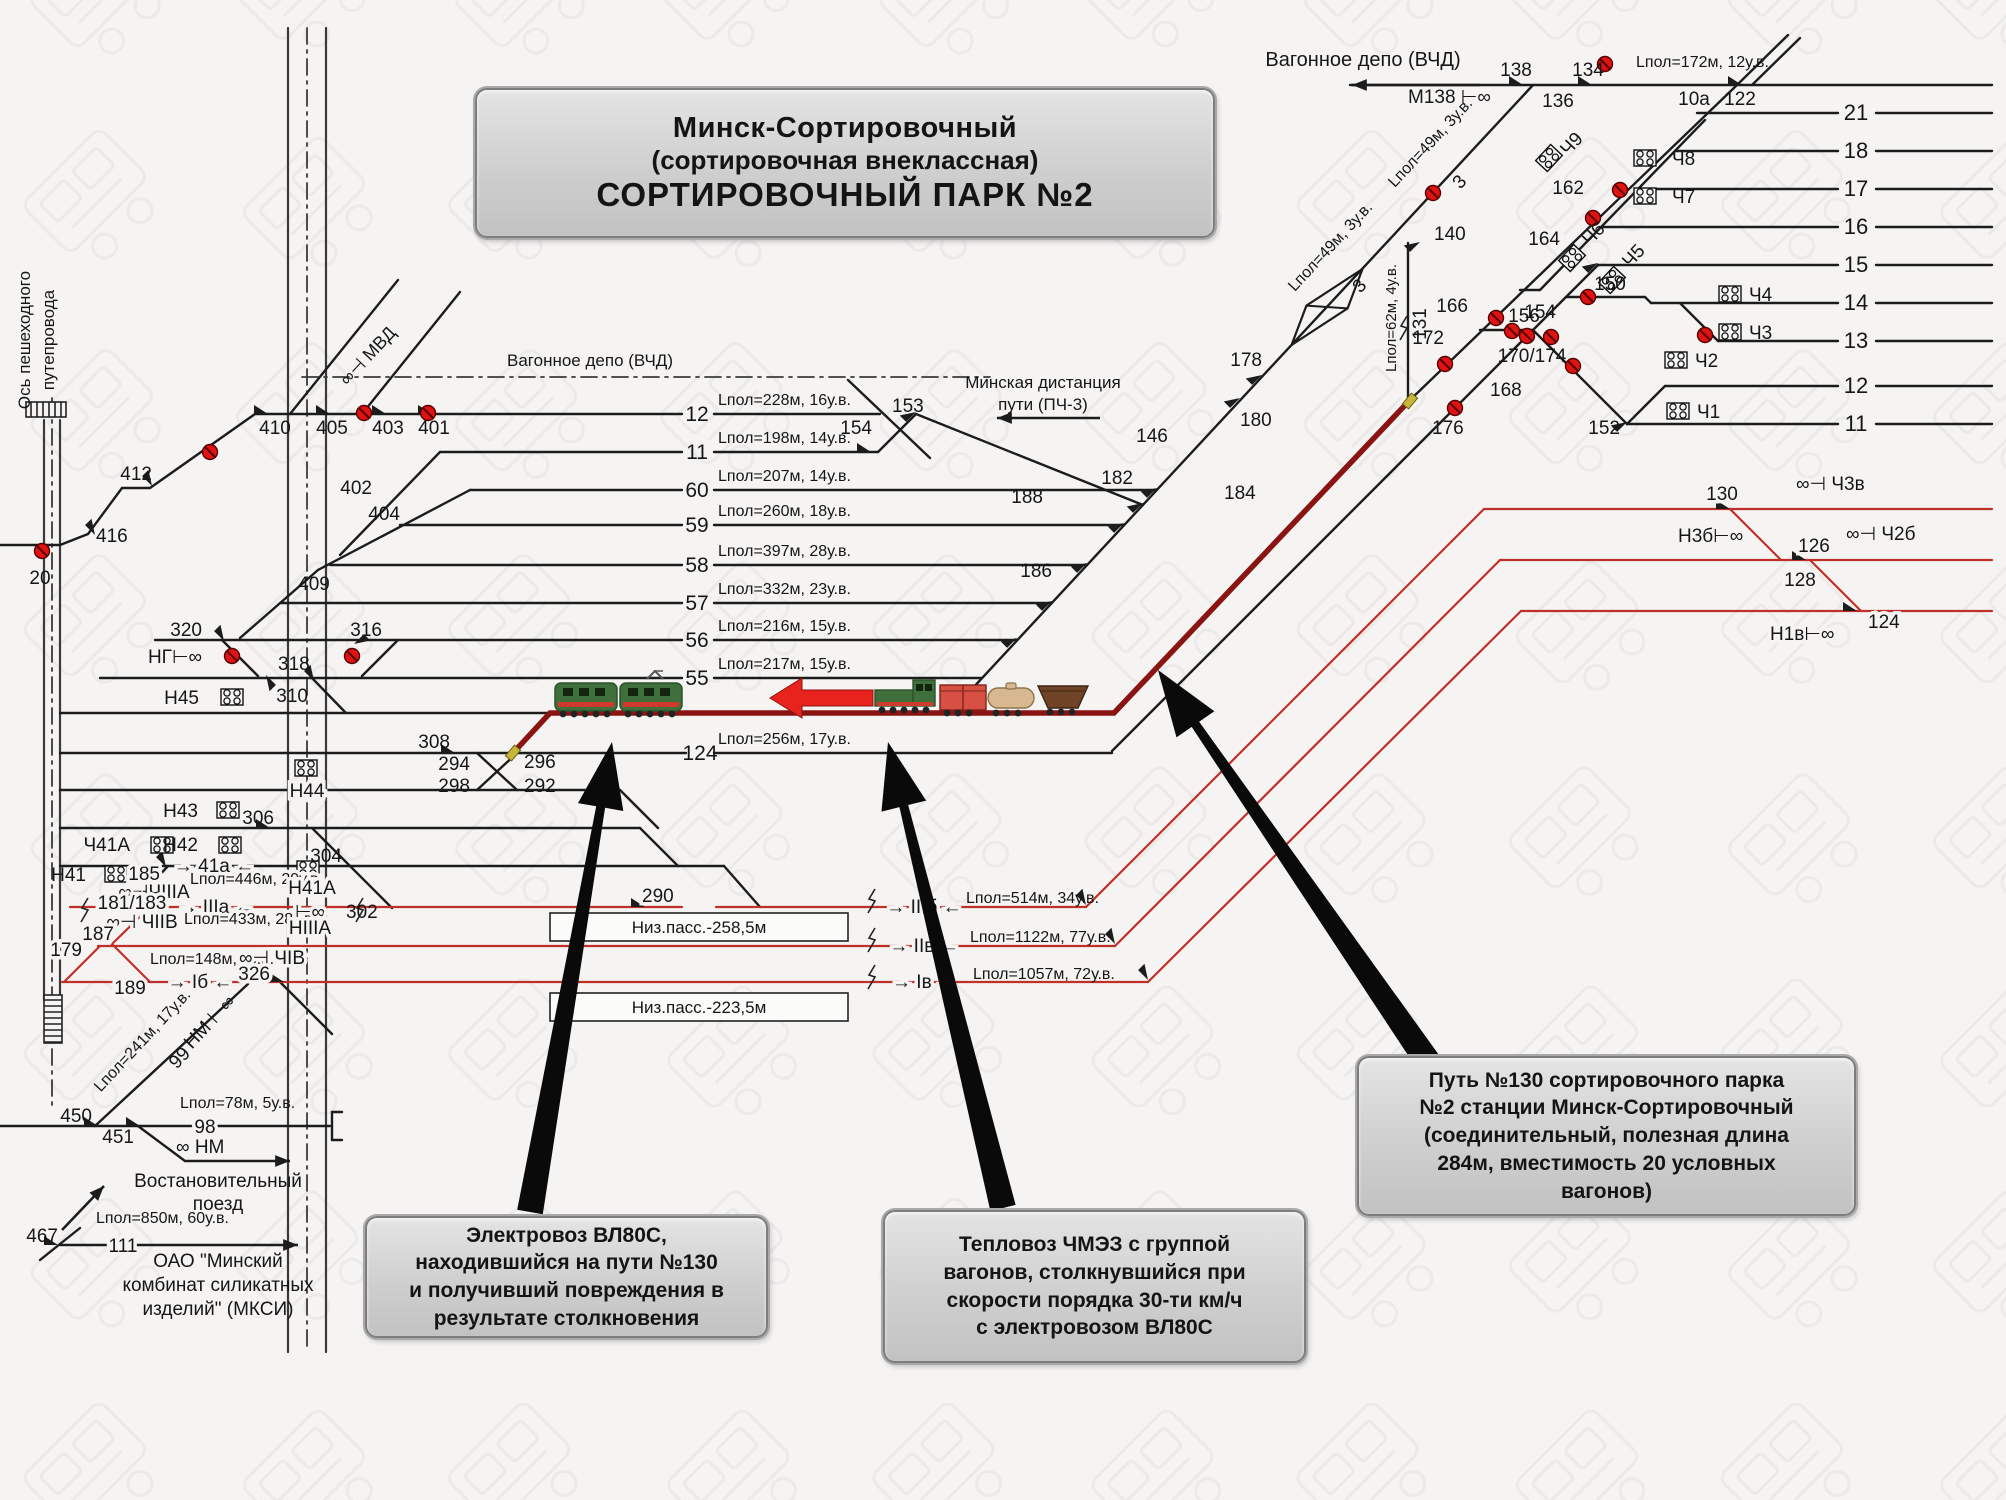 The image size is (2006, 1500). I want to click on diagram-label: 17, so click(1856, 188).